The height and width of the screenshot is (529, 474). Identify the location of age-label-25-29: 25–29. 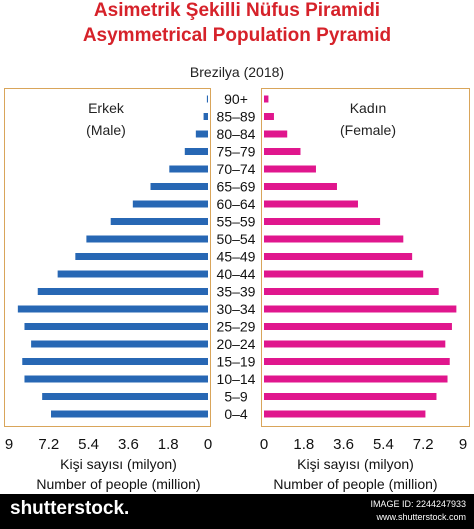
(236, 327).